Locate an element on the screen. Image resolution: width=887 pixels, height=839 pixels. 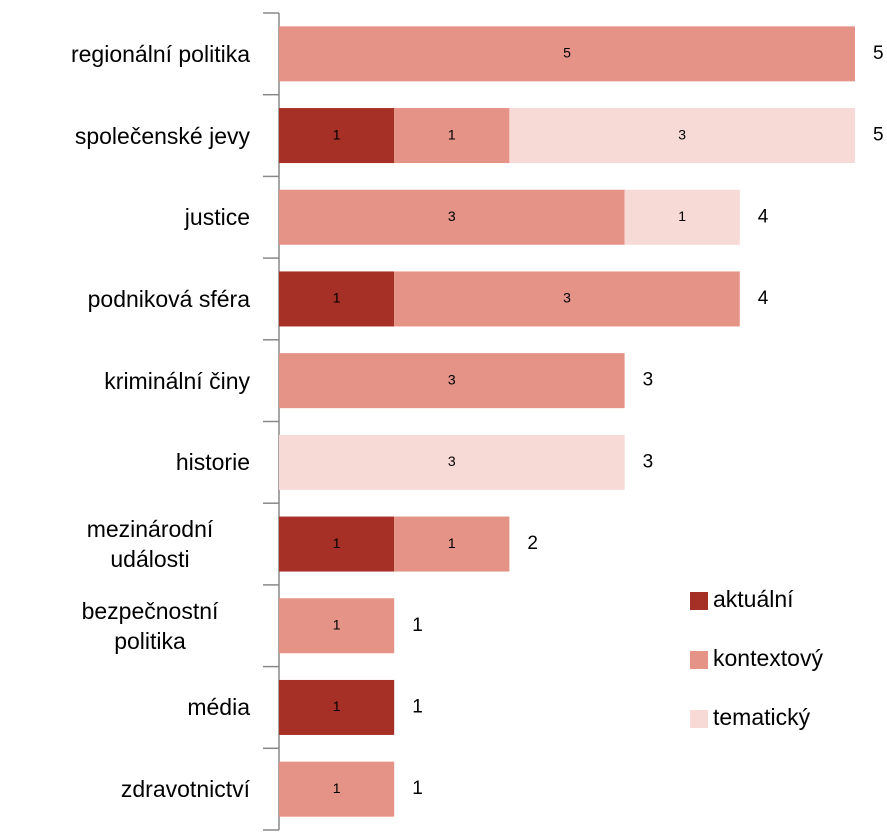
category-label: zdravotnictví is located at coordinates (185, 789).